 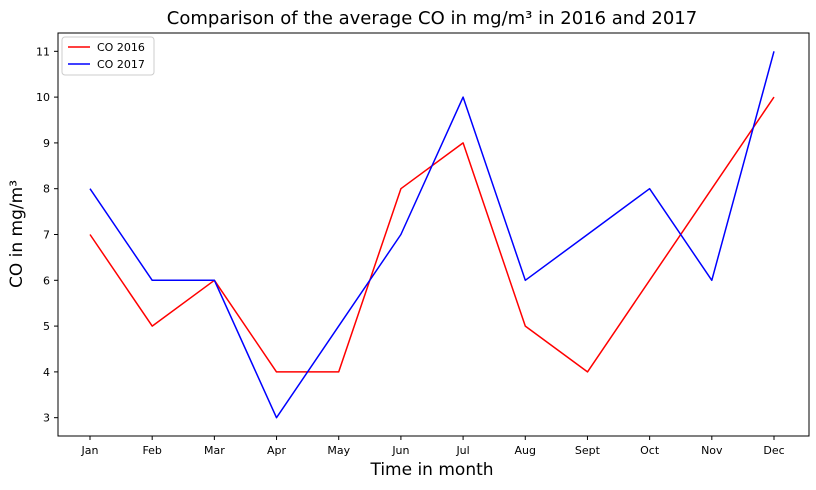 What do you see at coordinates (90, 450) in the screenshot?
I see `x-tick-label: Jan` at bounding box center [90, 450].